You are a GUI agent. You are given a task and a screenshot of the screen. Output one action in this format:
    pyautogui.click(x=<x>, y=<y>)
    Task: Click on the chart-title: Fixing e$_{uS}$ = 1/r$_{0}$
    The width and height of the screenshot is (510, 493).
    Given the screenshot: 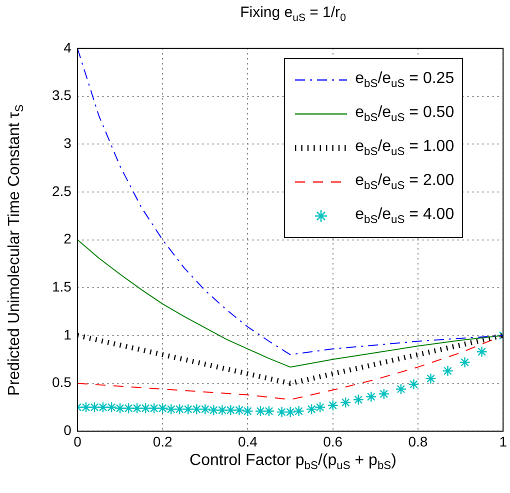 What is the action you would take?
    pyautogui.click(x=293, y=14)
    